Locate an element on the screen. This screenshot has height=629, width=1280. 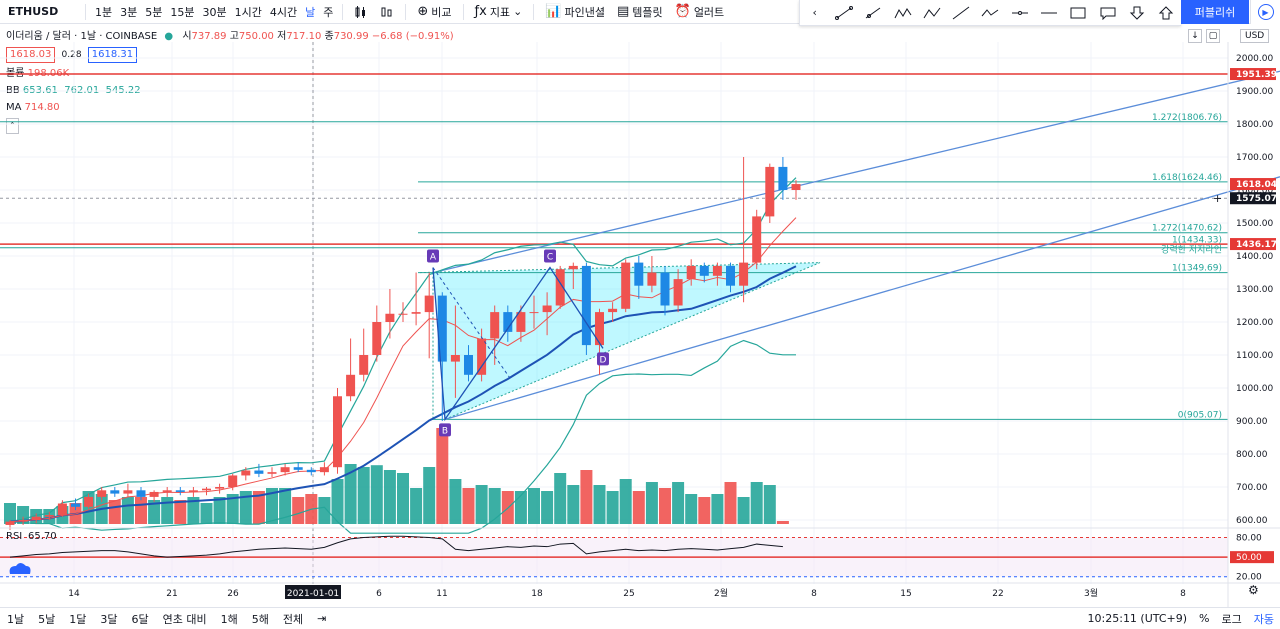
trend-line-icon is located at coordinates (844, 13).